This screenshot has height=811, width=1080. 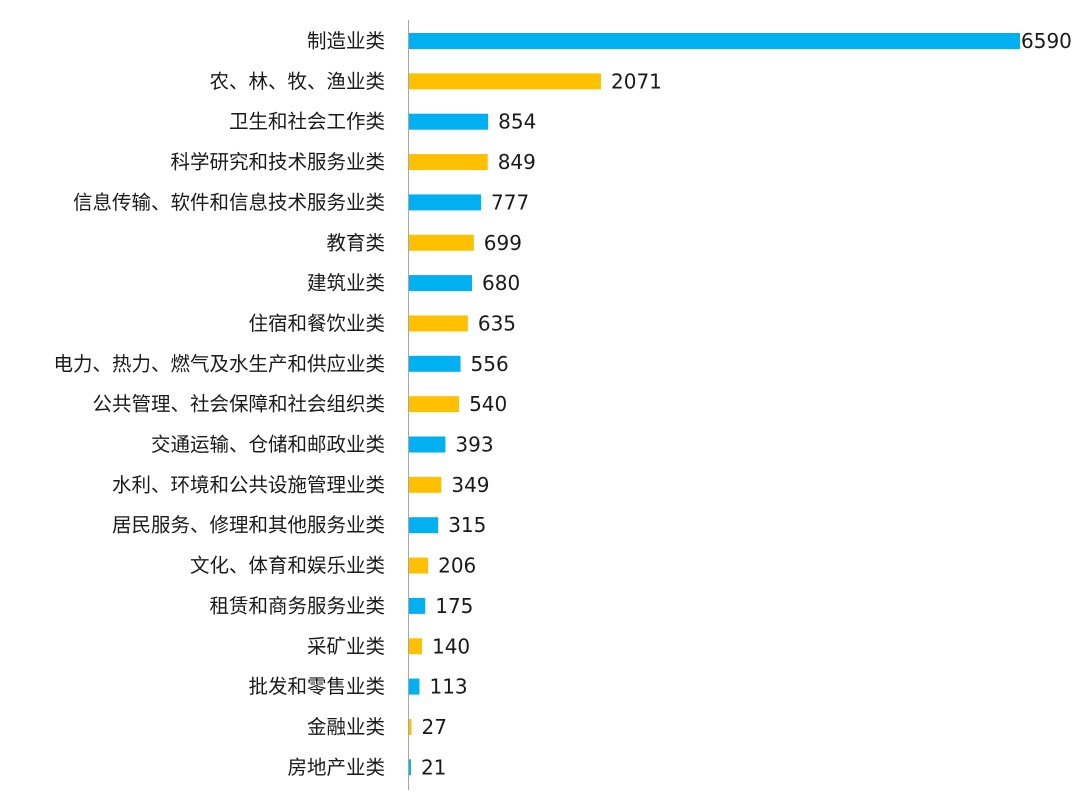 I want to click on value-label: 6590, so click(x=1046, y=41).